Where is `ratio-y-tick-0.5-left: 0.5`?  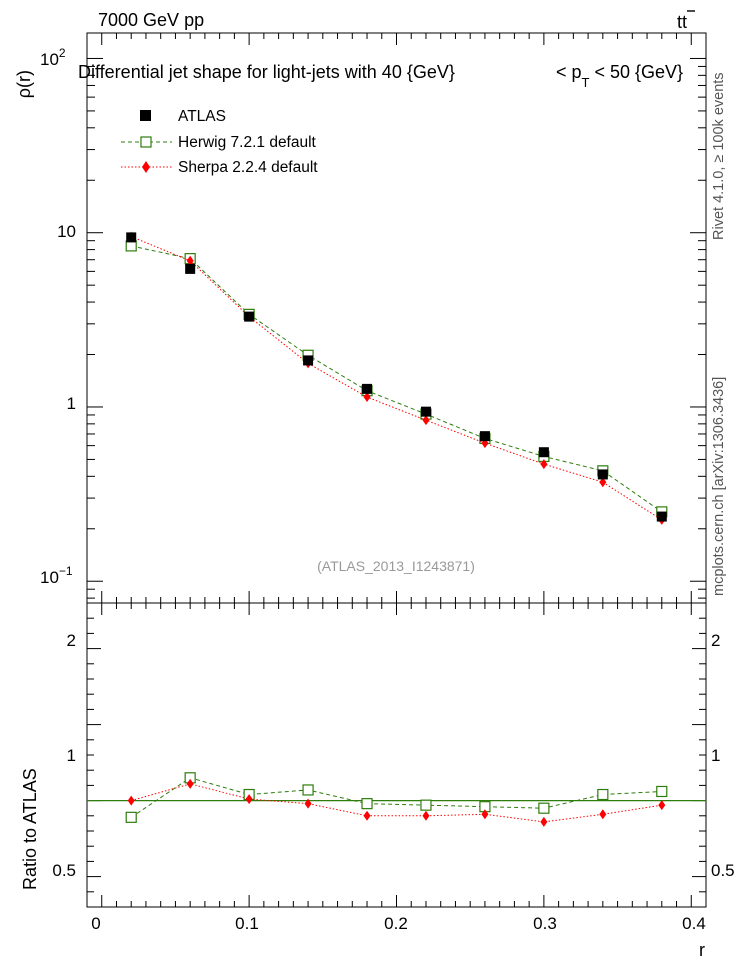
ratio-y-tick-0.5-left: 0.5 is located at coordinates (64, 870).